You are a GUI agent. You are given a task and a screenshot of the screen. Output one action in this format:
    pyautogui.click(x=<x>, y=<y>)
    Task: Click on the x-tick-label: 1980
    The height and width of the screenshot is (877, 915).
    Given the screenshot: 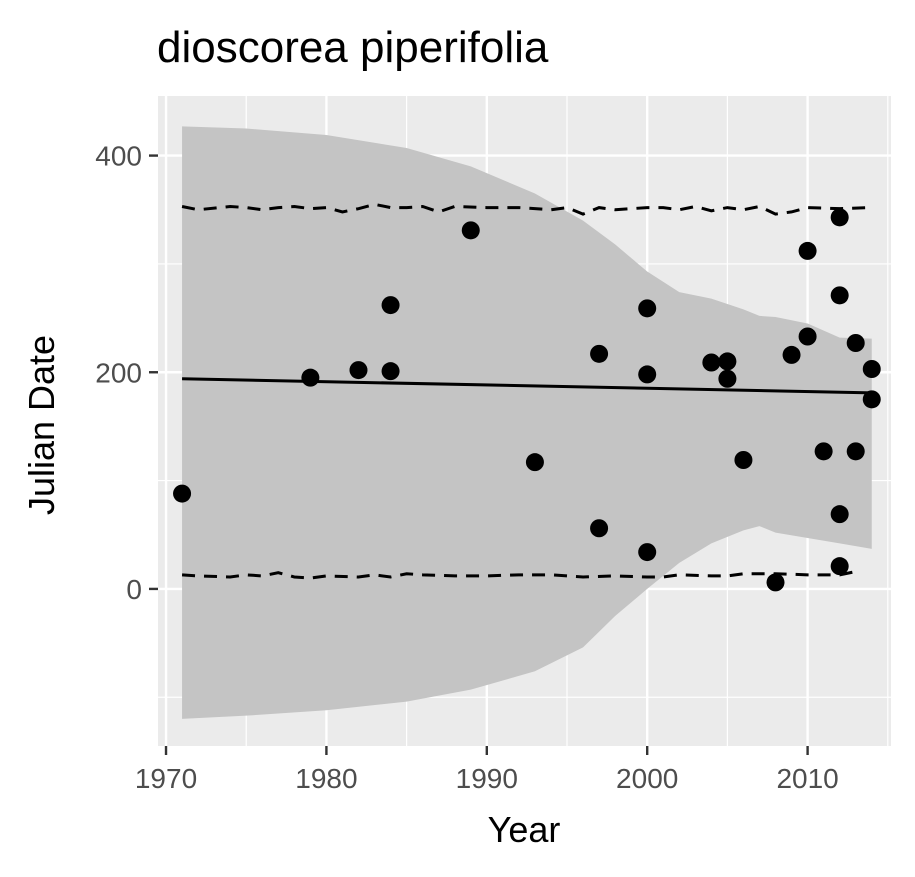 What is the action you would take?
    pyautogui.click(x=326, y=778)
    